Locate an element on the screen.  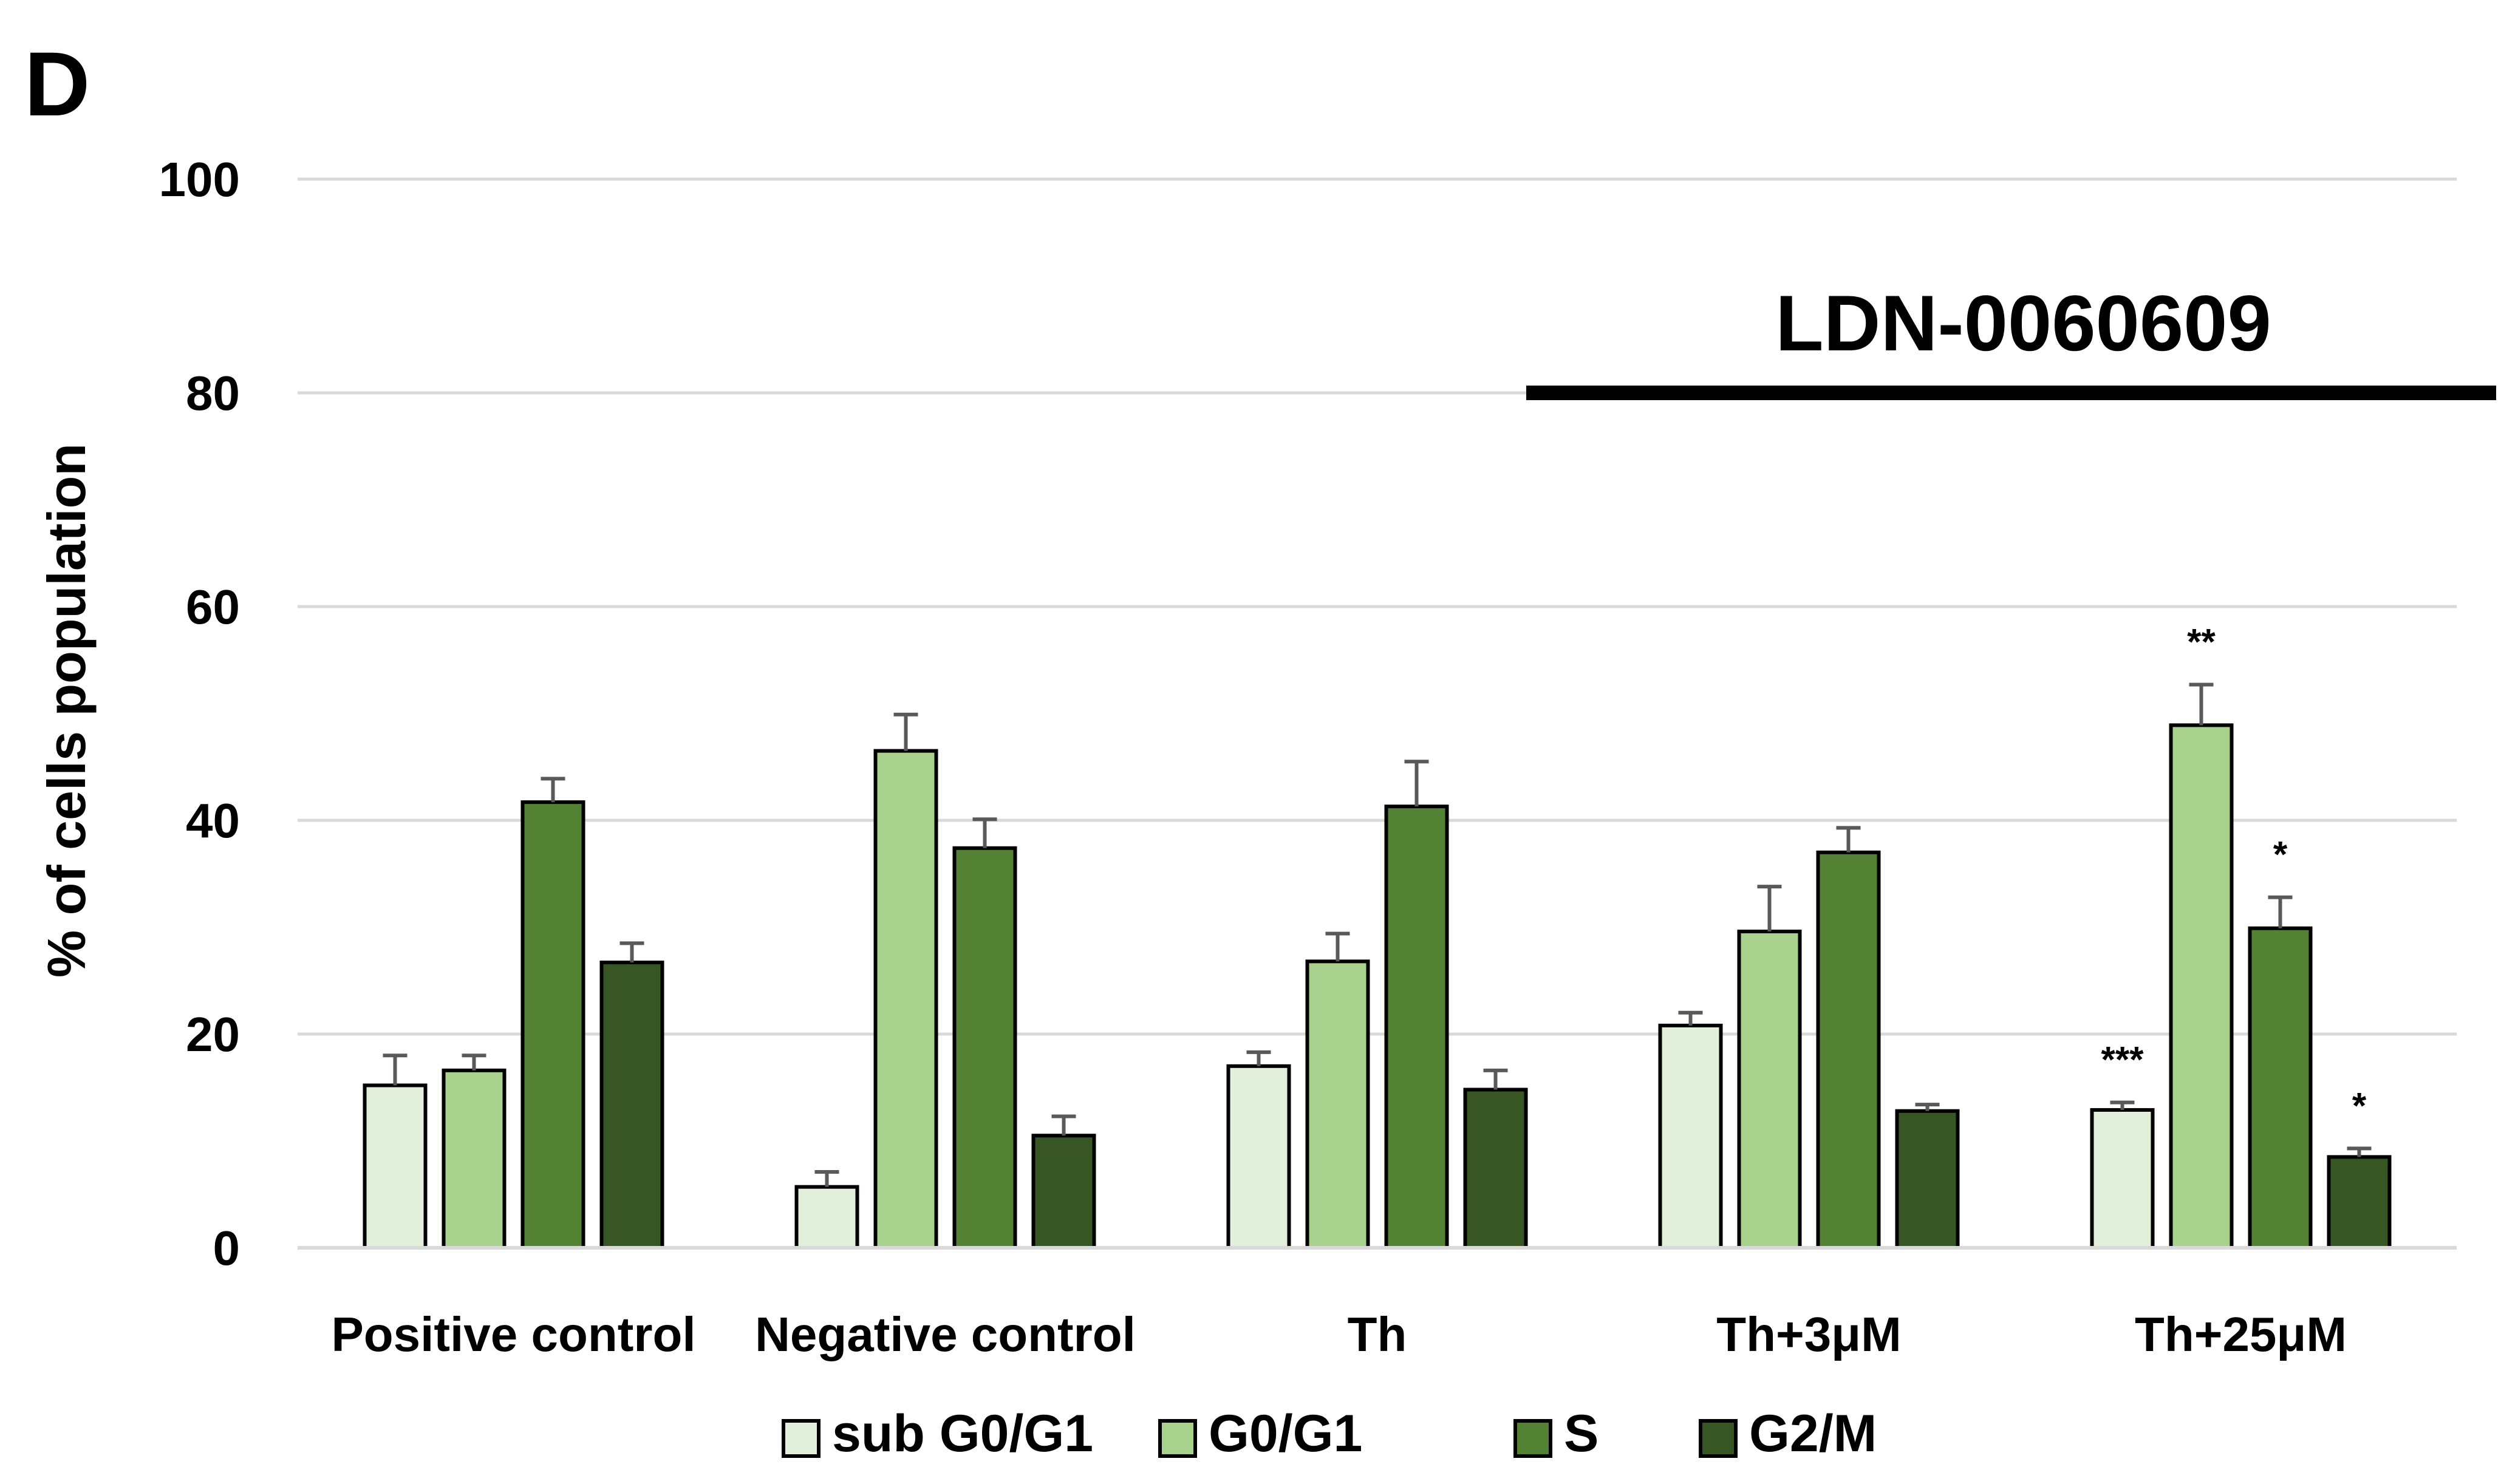
y-tick-label: 80 is located at coordinates (213, 393).